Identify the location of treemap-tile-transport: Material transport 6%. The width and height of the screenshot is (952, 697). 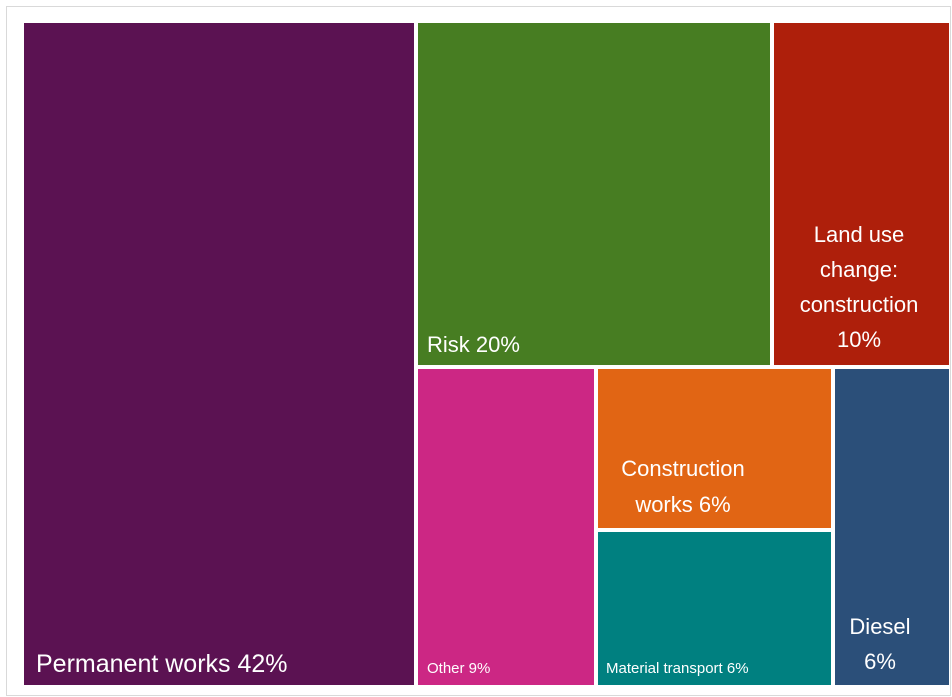
(714, 608).